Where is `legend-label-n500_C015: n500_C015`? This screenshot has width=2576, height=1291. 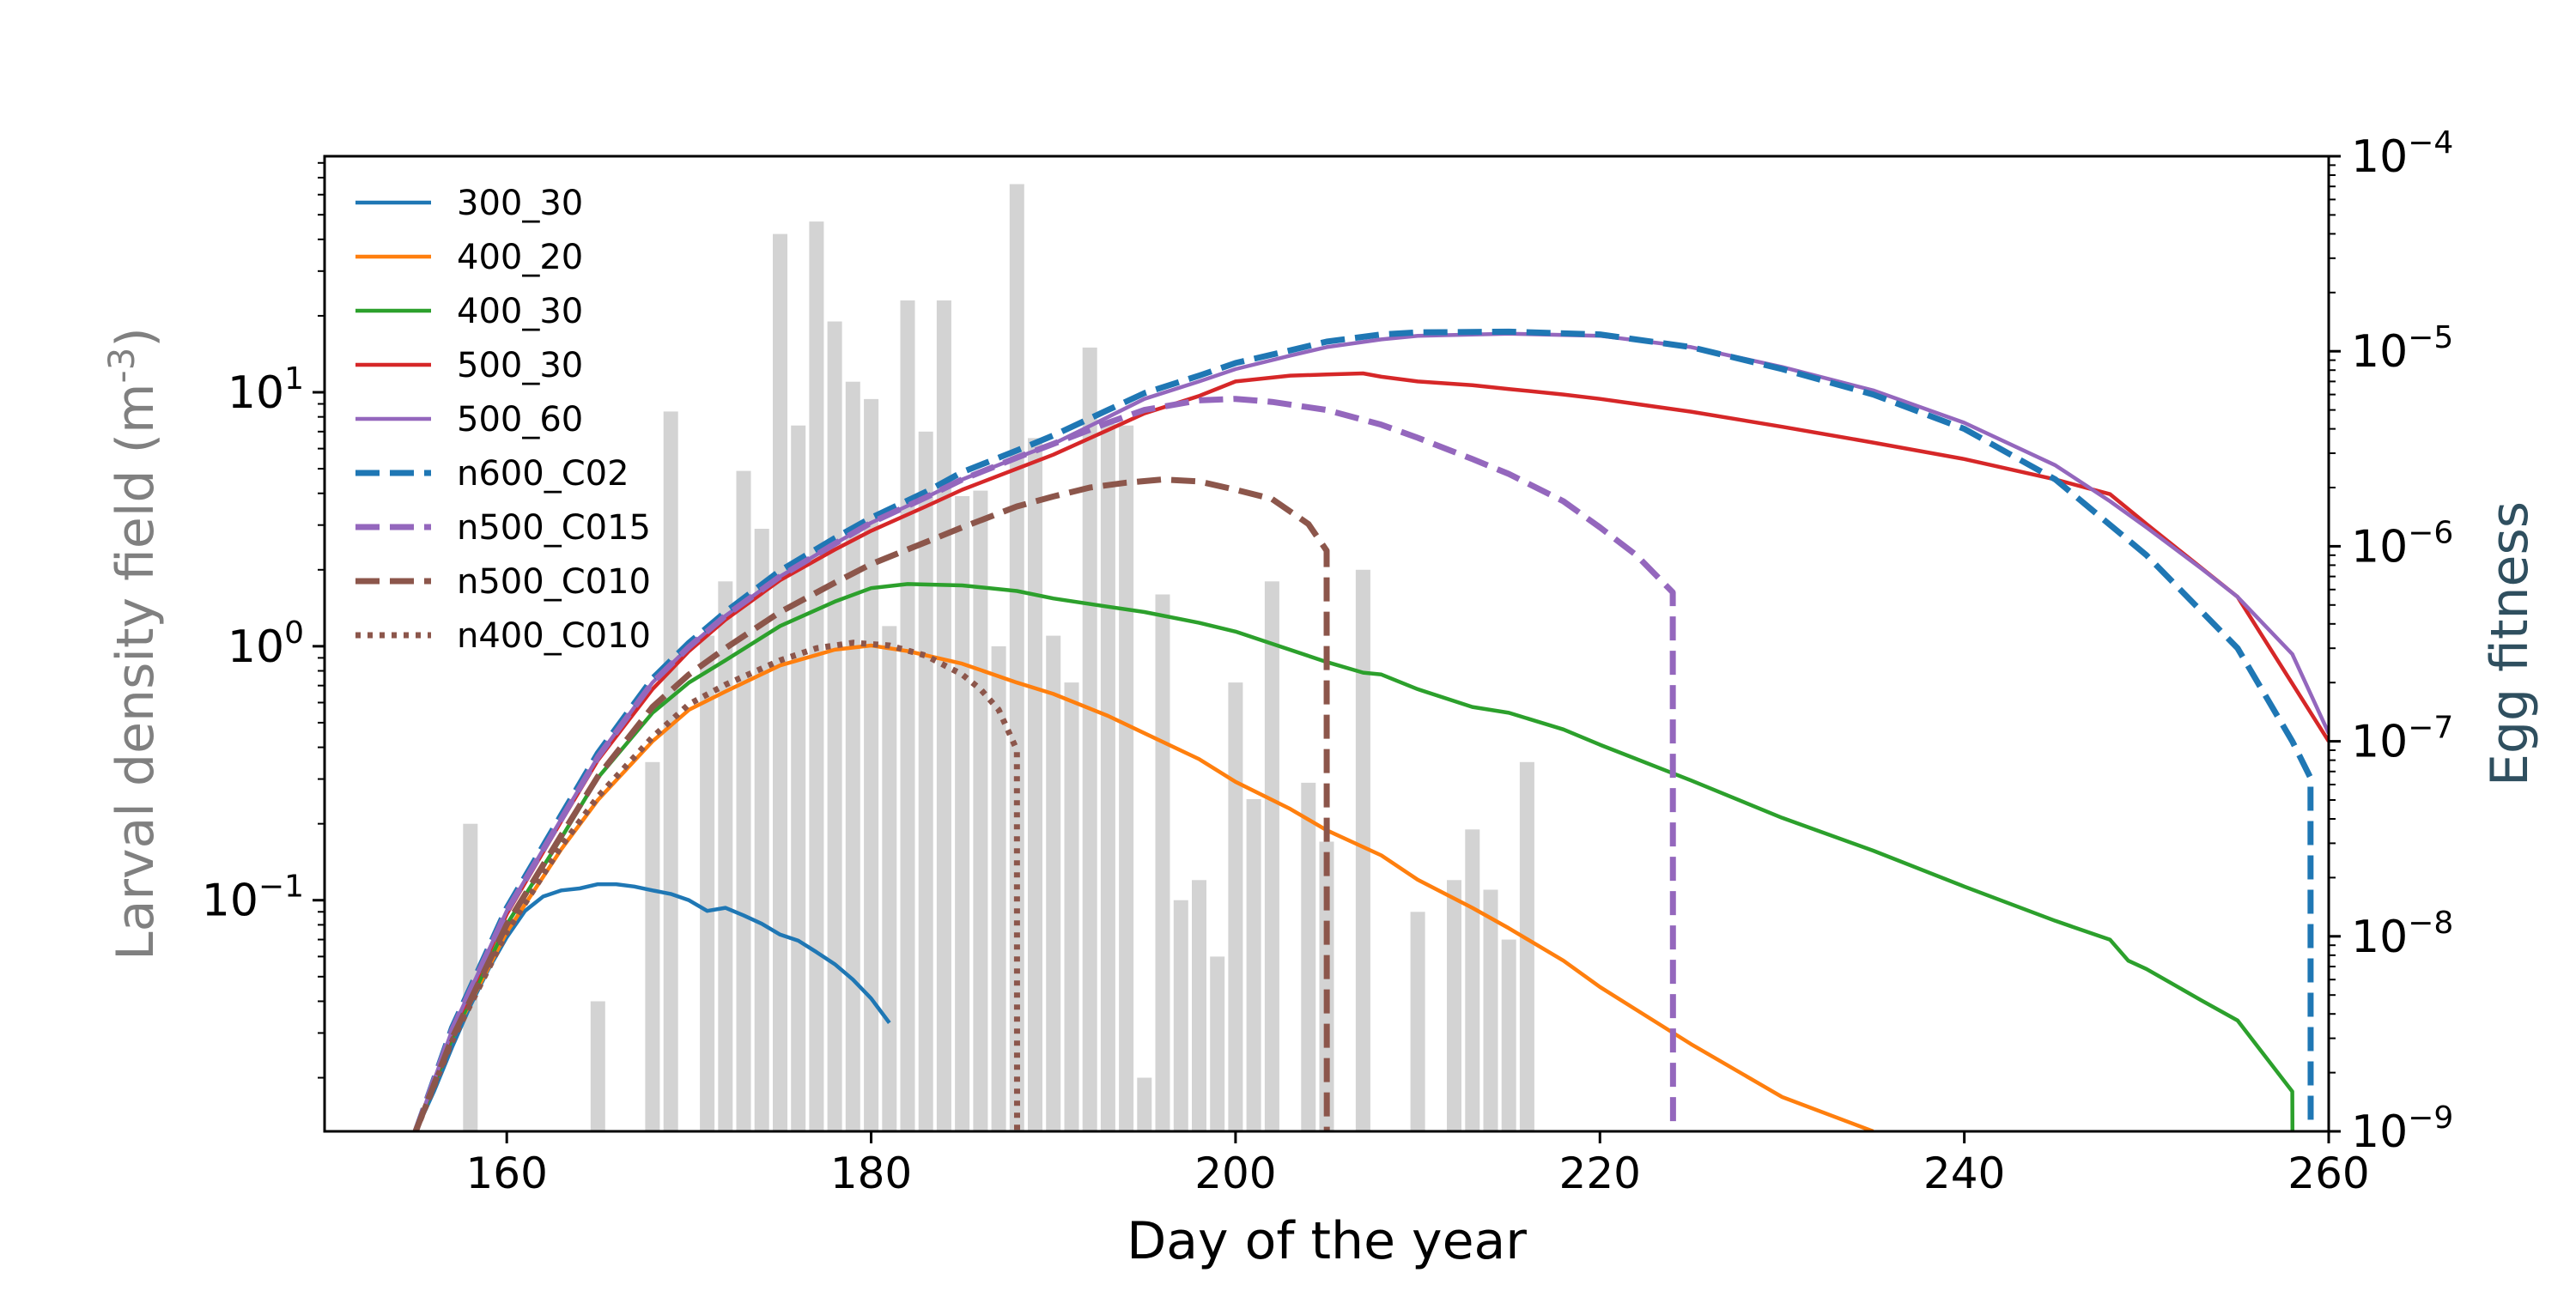
legend-label-n500_C015: n500_C015 is located at coordinates (554, 528).